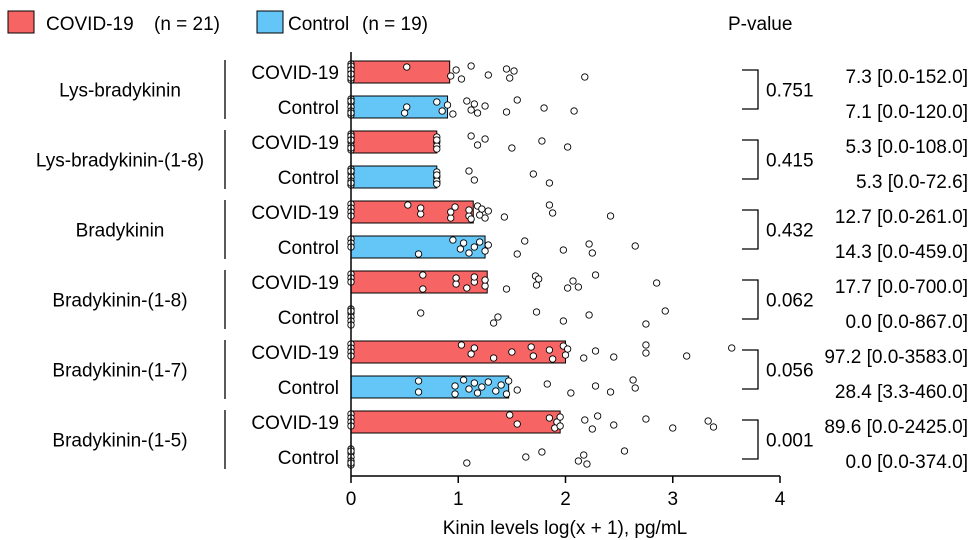 Image resolution: width=973 pixels, height=540 pixels. Describe the element at coordinates (217, 22) in the screenshot. I see `legend: COVID-19 (n = 21) Control (n = 19)` at that location.